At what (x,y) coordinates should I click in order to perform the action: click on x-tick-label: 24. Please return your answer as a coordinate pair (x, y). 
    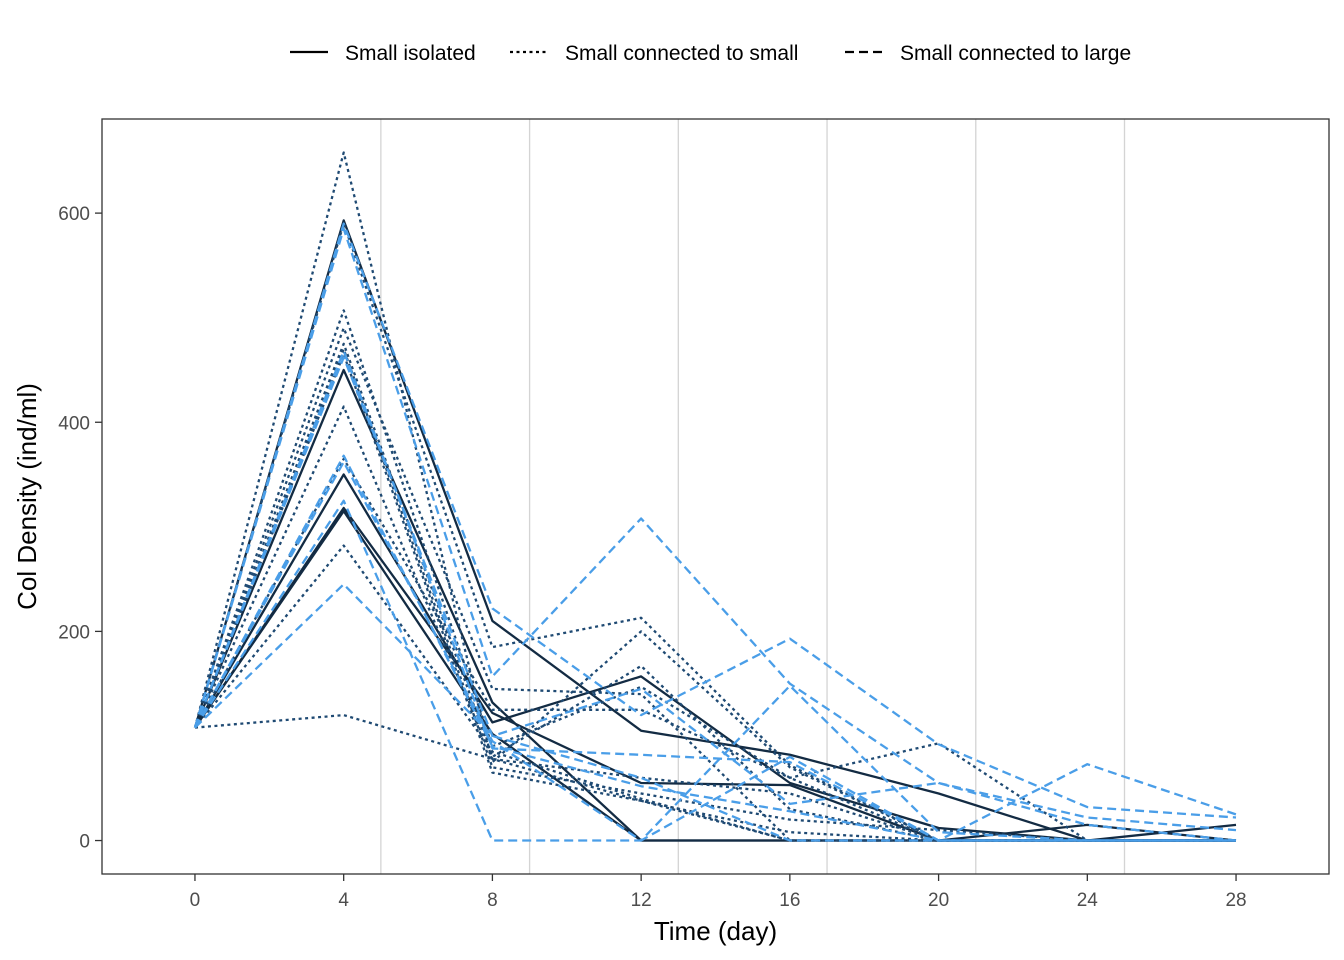
    Looking at the image, I should click on (1088, 900).